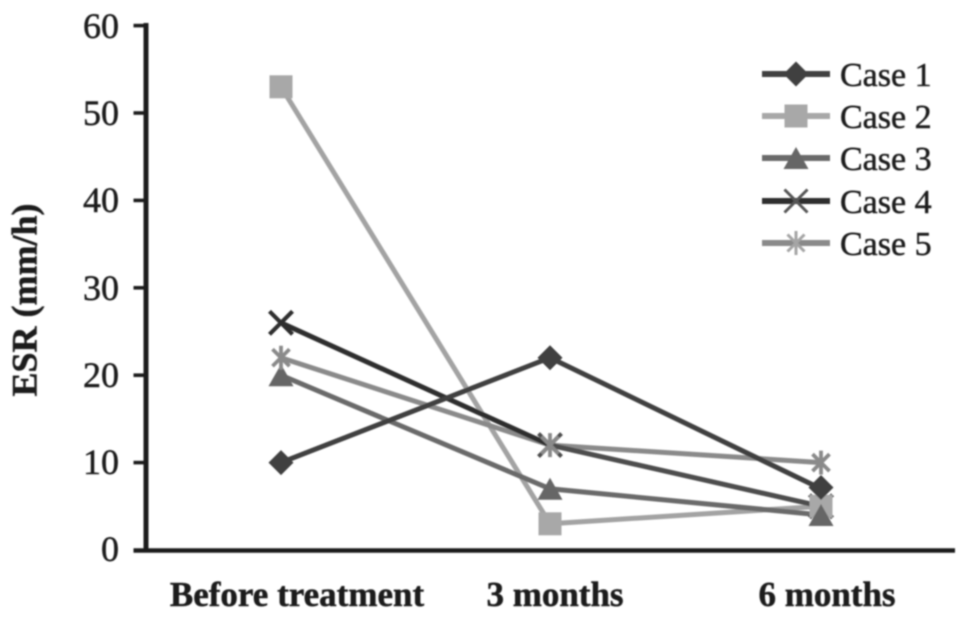  Describe the element at coordinates (101, 375) in the screenshot. I see `svg-text: 20` at that location.